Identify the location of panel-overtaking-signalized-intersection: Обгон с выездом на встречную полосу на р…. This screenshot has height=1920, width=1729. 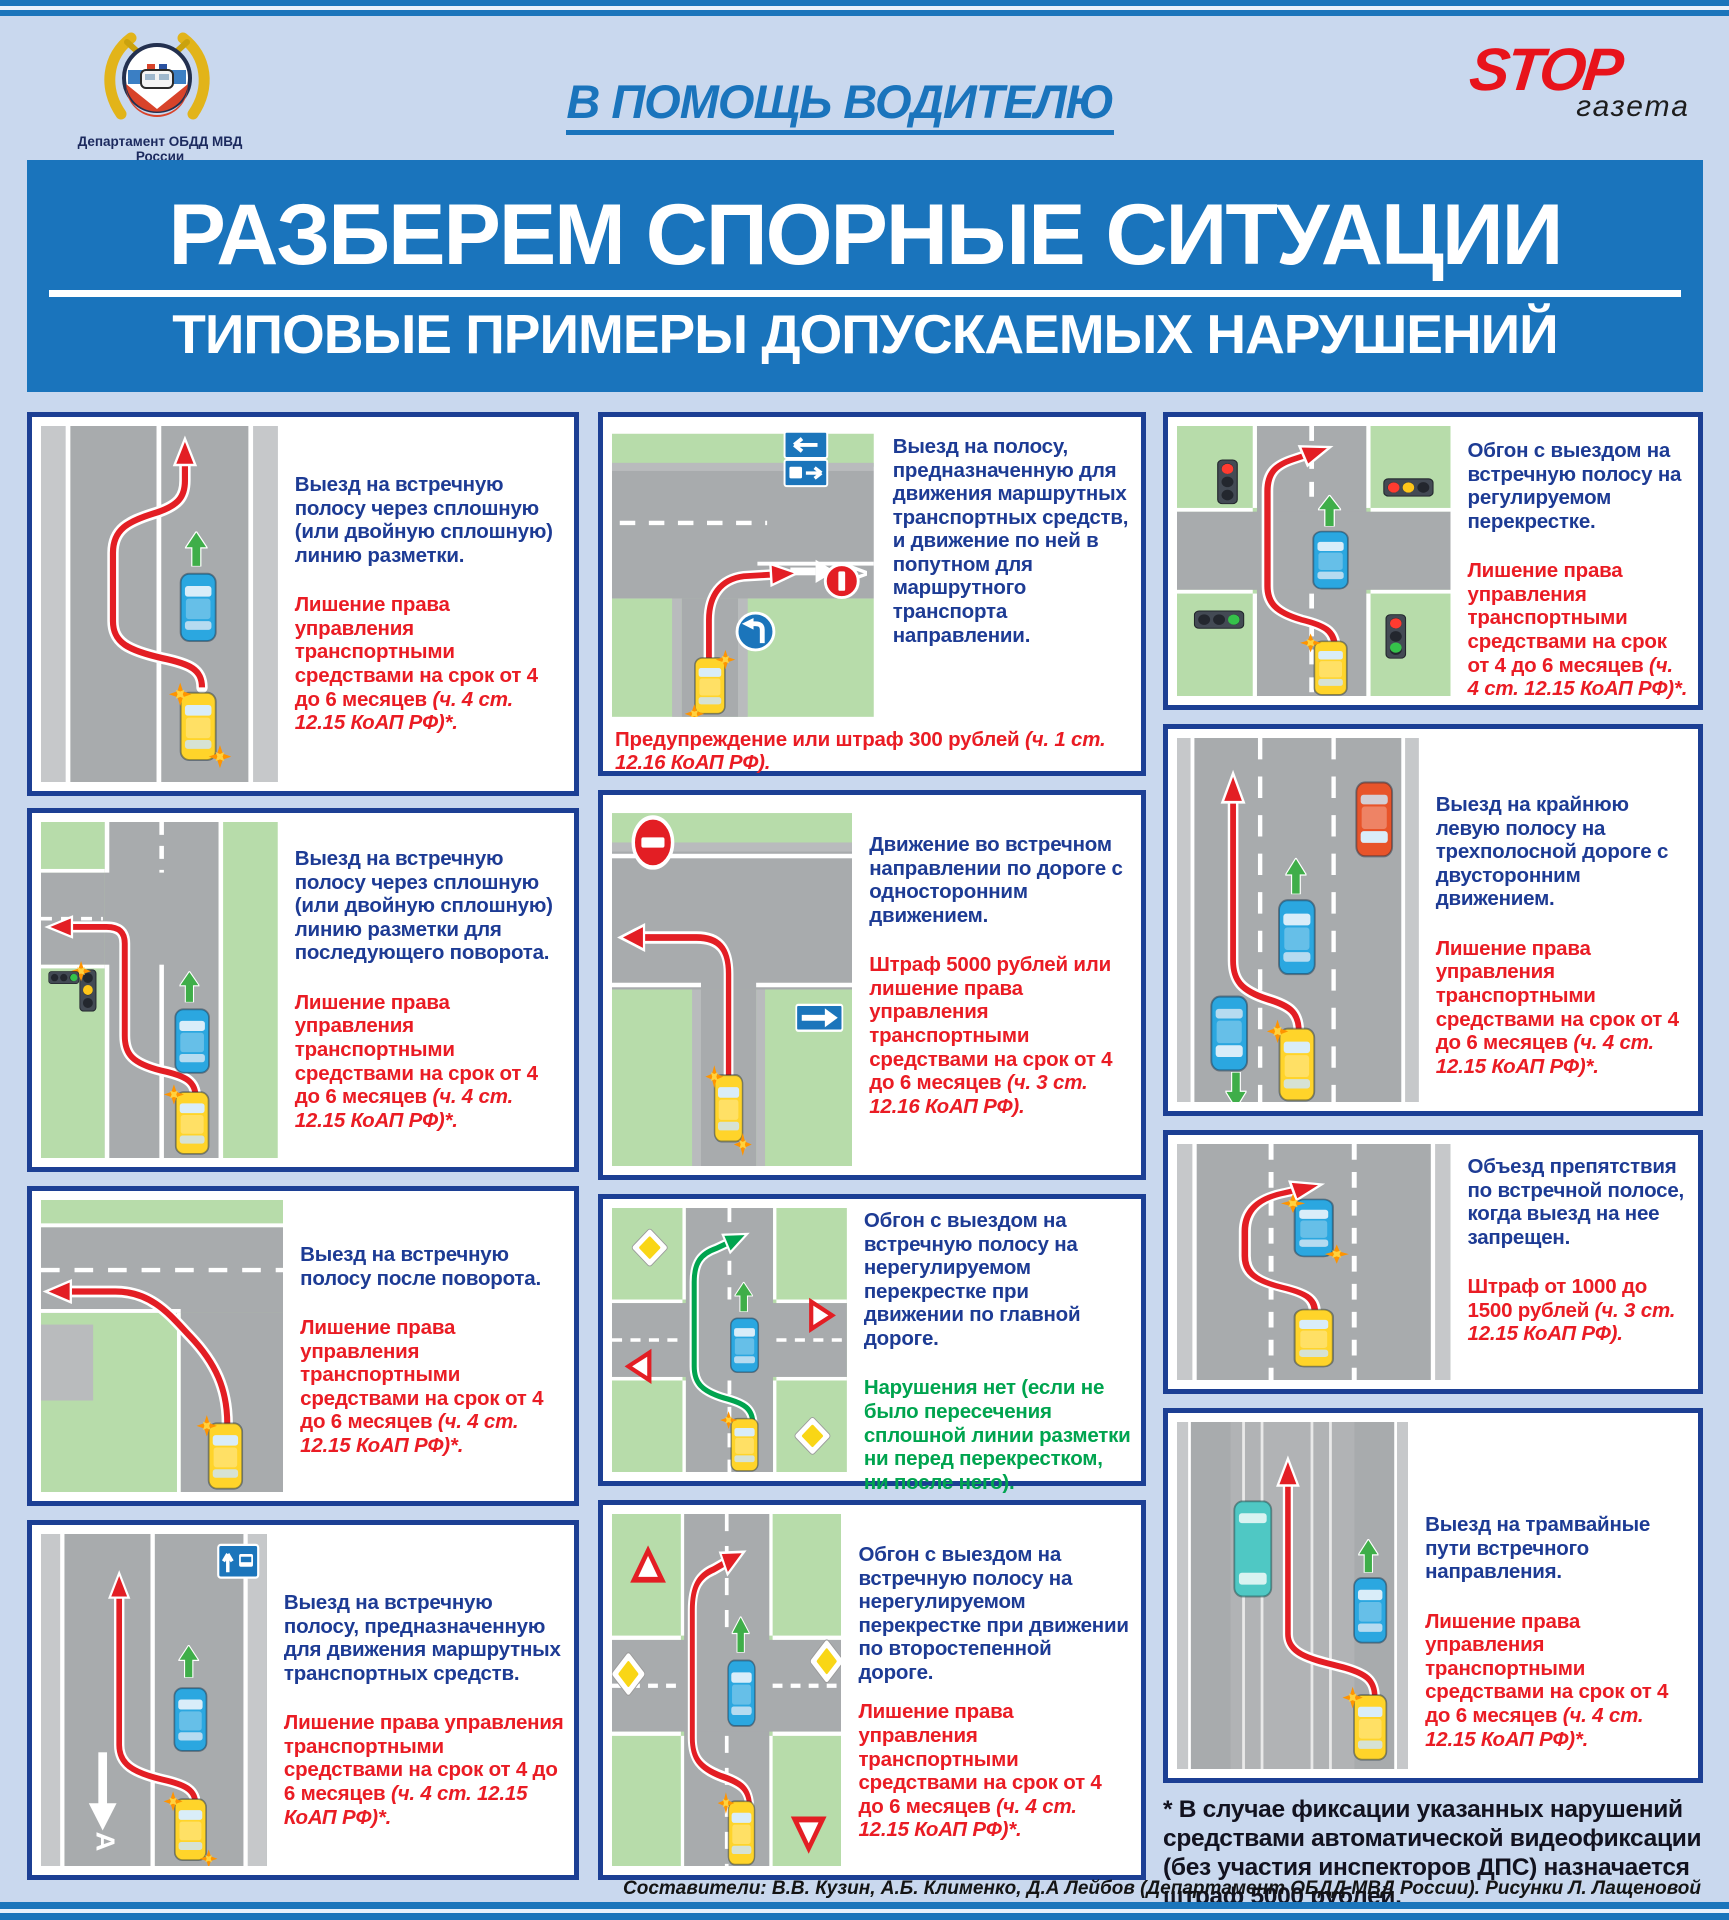
(1433, 561).